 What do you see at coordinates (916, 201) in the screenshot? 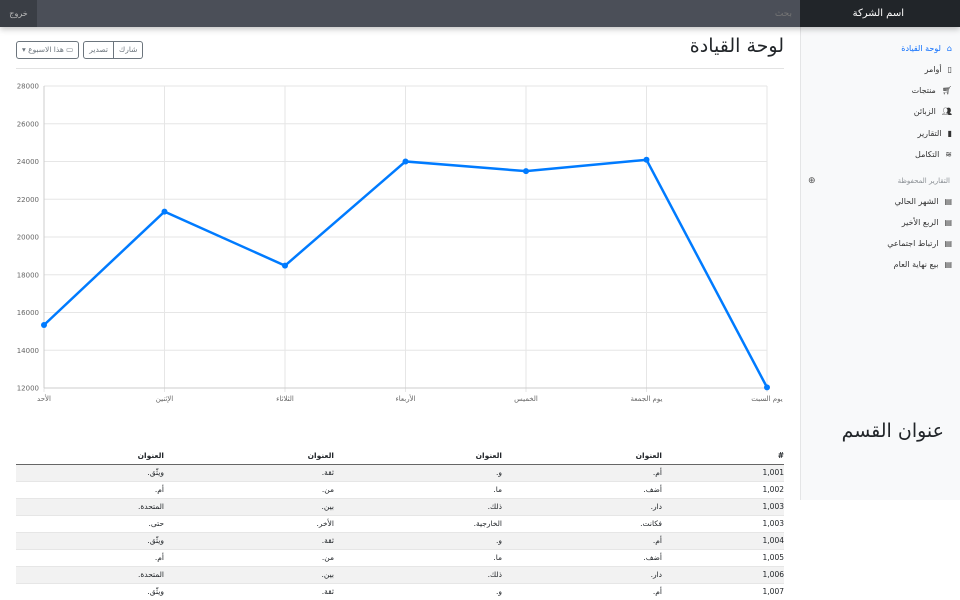
I see `saved-report-label: الشهر الحالي` at bounding box center [916, 201].